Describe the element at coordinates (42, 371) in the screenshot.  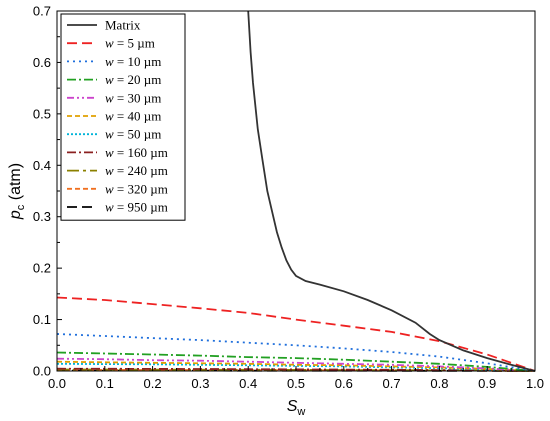
I see `y-tick-label: 0.0` at that location.